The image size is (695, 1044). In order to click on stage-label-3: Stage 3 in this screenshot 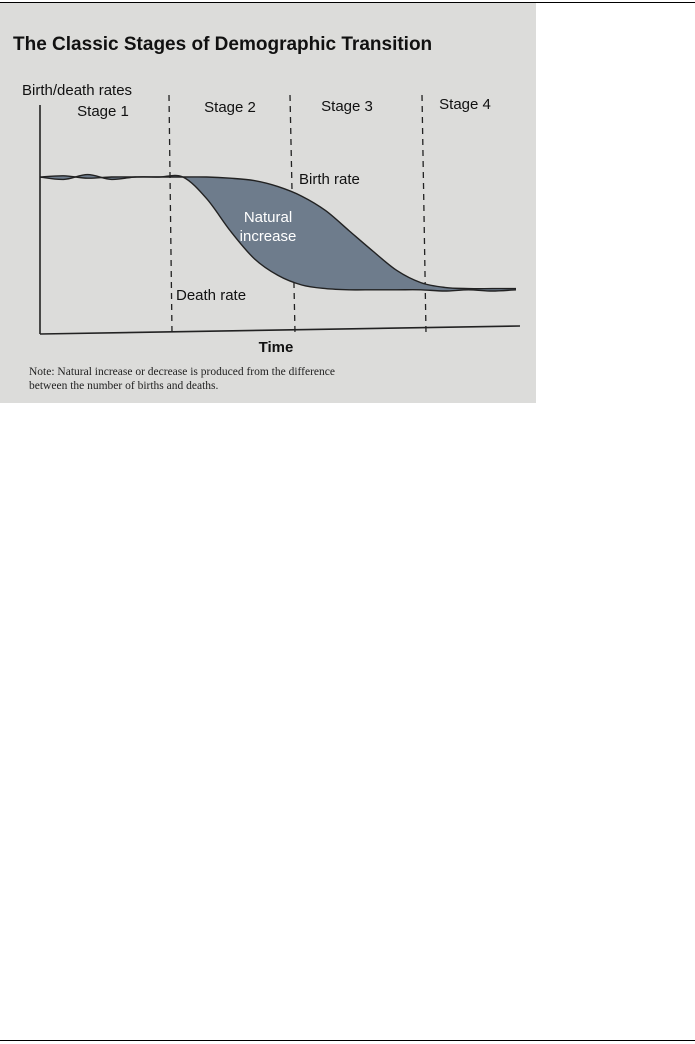, I will do `click(347, 106)`.